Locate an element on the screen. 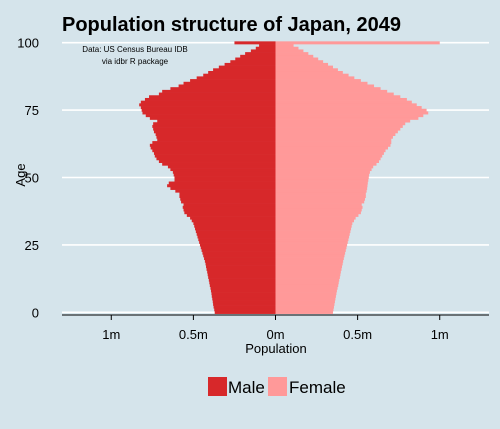 The height and width of the screenshot is (429, 500). y-tick-label-100: 100 is located at coordinates (28, 43).